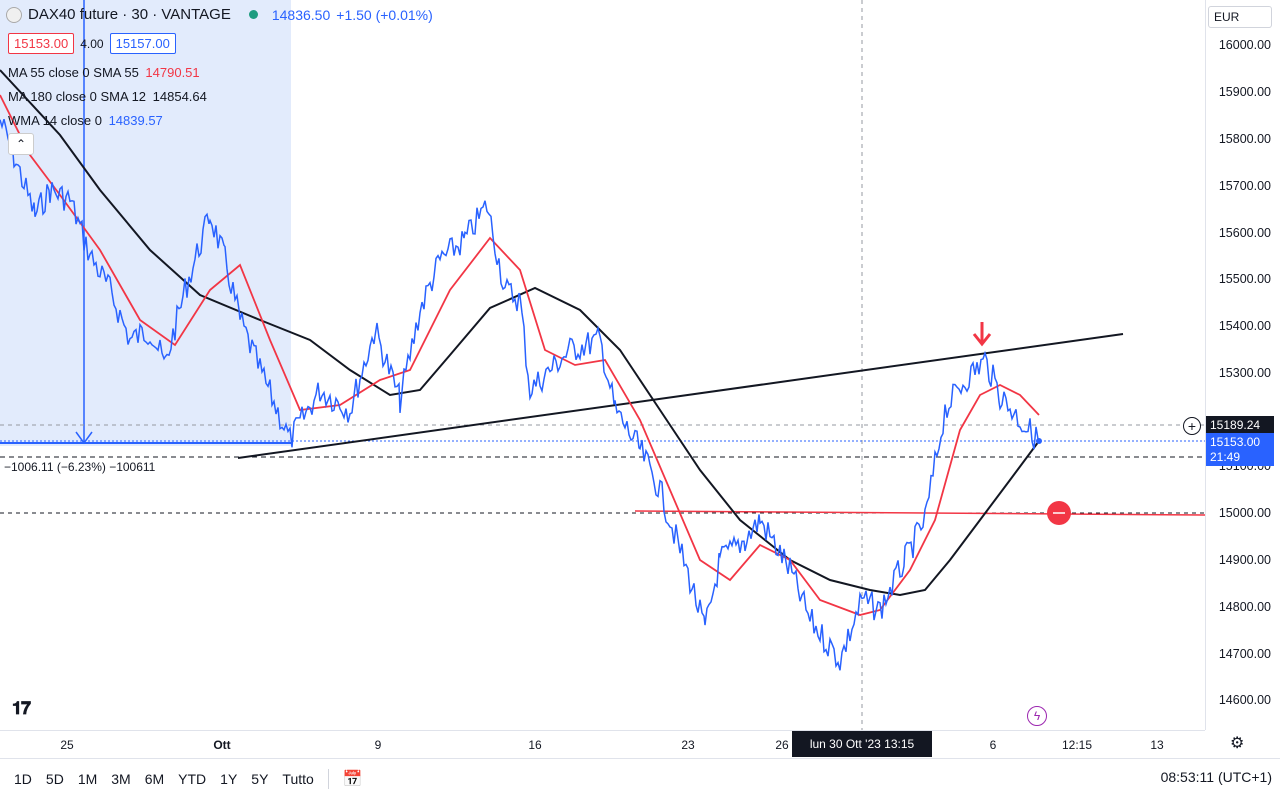 The width and height of the screenshot is (1280, 800). What do you see at coordinates (87, 779) in the screenshot?
I see `timeframe-1m: 1M` at bounding box center [87, 779].